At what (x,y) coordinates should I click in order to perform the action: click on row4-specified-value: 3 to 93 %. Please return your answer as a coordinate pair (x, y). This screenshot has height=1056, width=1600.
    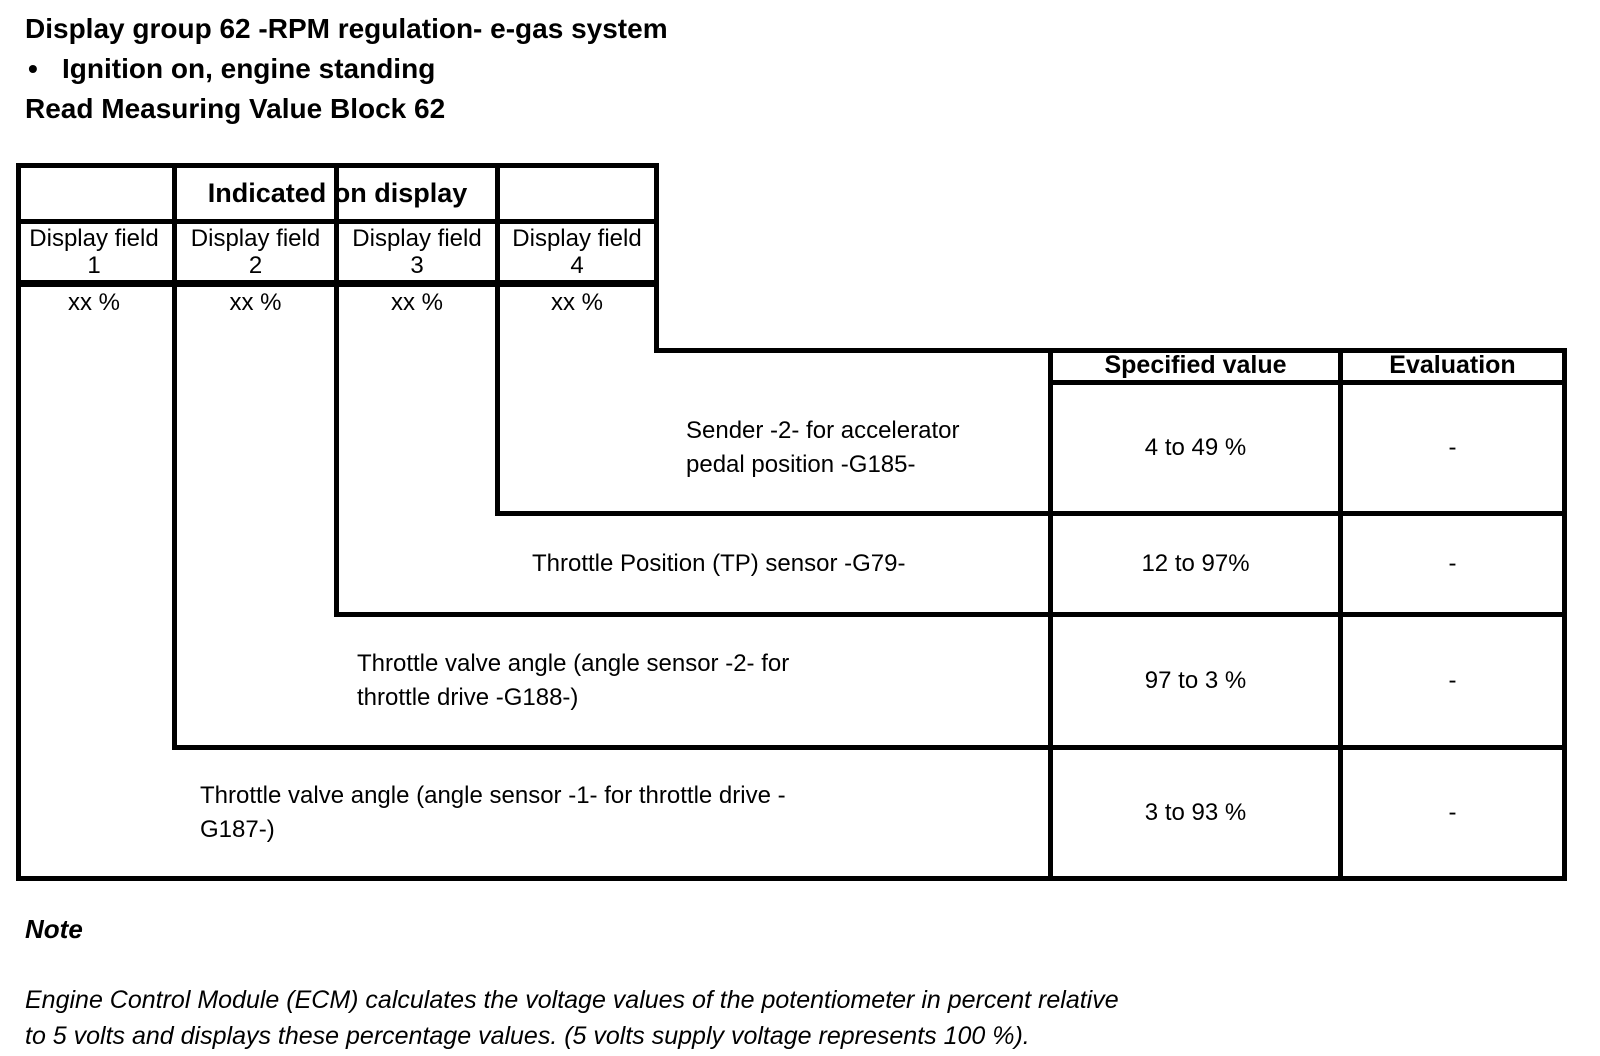
    Looking at the image, I should click on (1195, 812).